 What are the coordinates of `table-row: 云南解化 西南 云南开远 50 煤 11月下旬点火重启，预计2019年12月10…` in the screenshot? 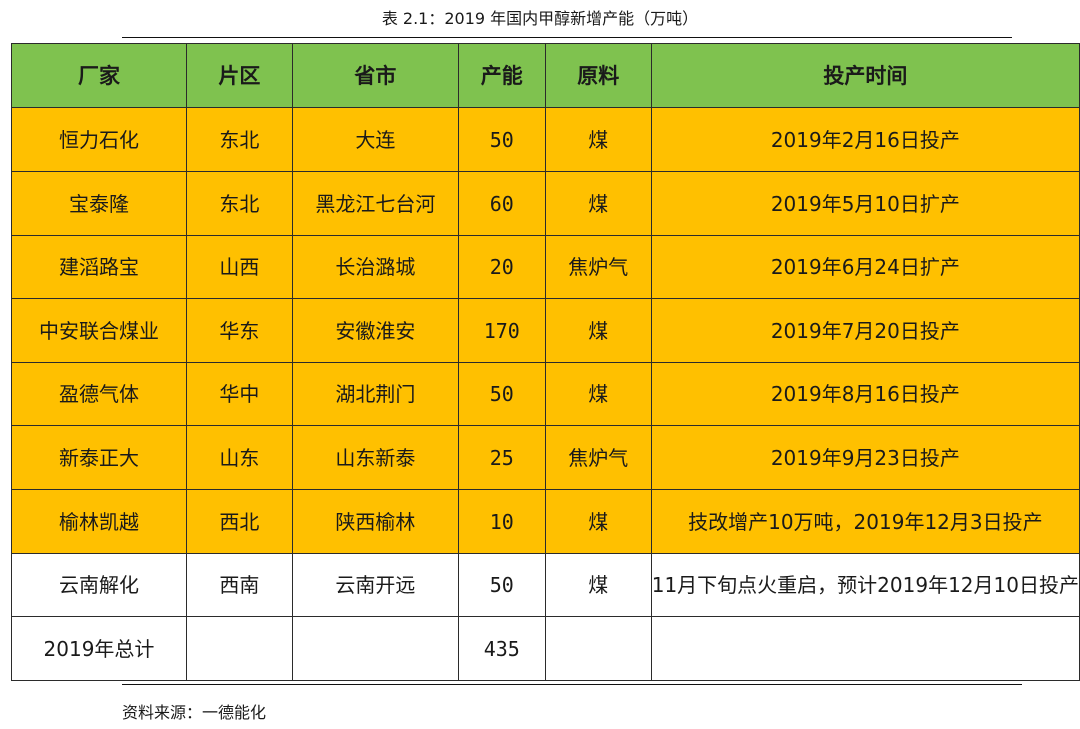 It's located at (545, 585).